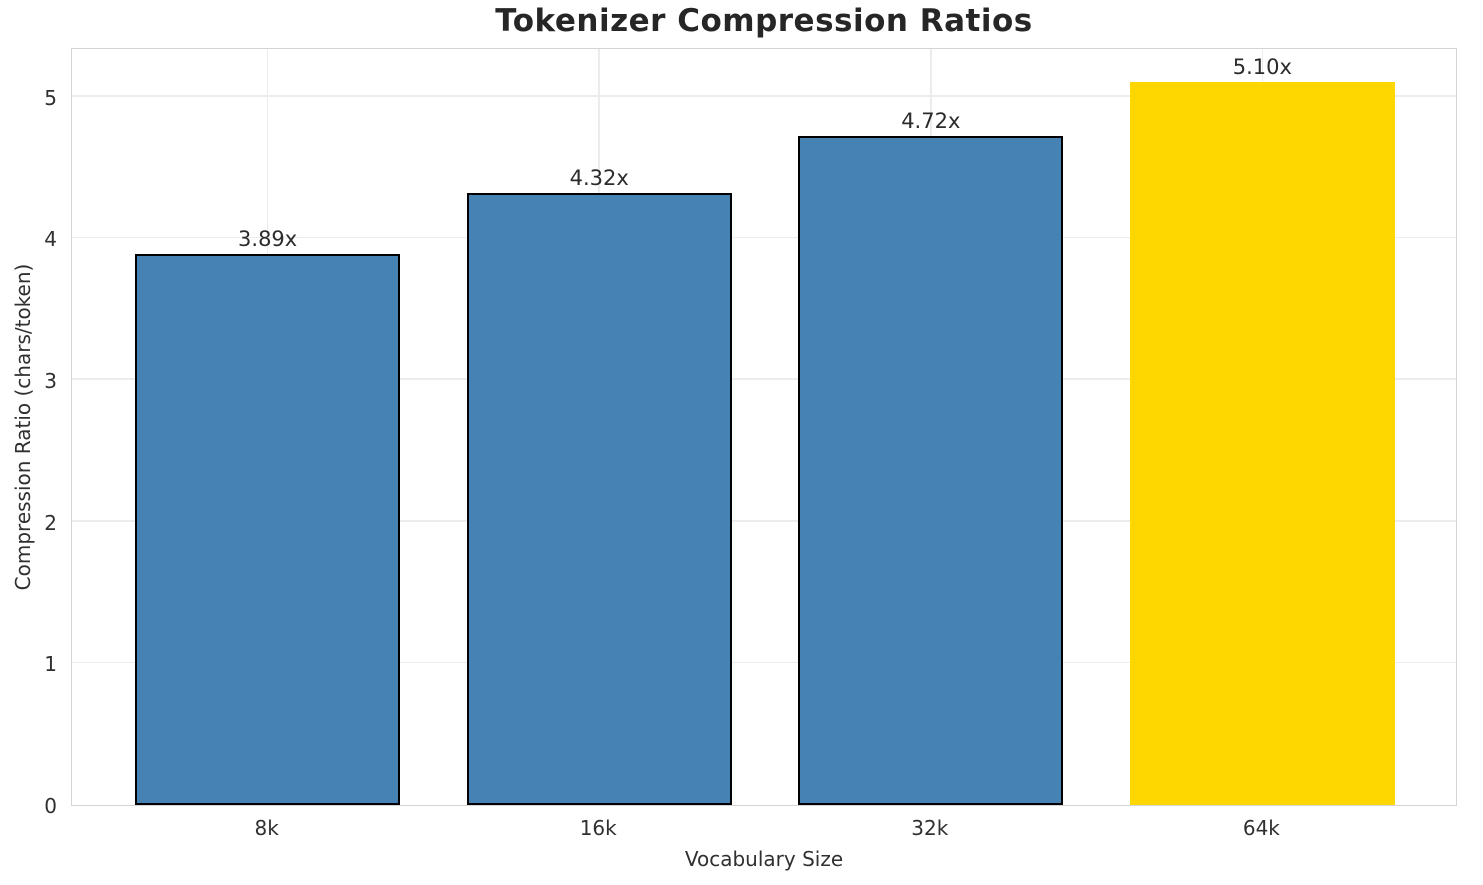 The image size is (1483, 885). What do you see at coordinates (930, 828) in the screenshot?
I see `x-tick-label-32k: 32k` at bounding box center [930, 828].